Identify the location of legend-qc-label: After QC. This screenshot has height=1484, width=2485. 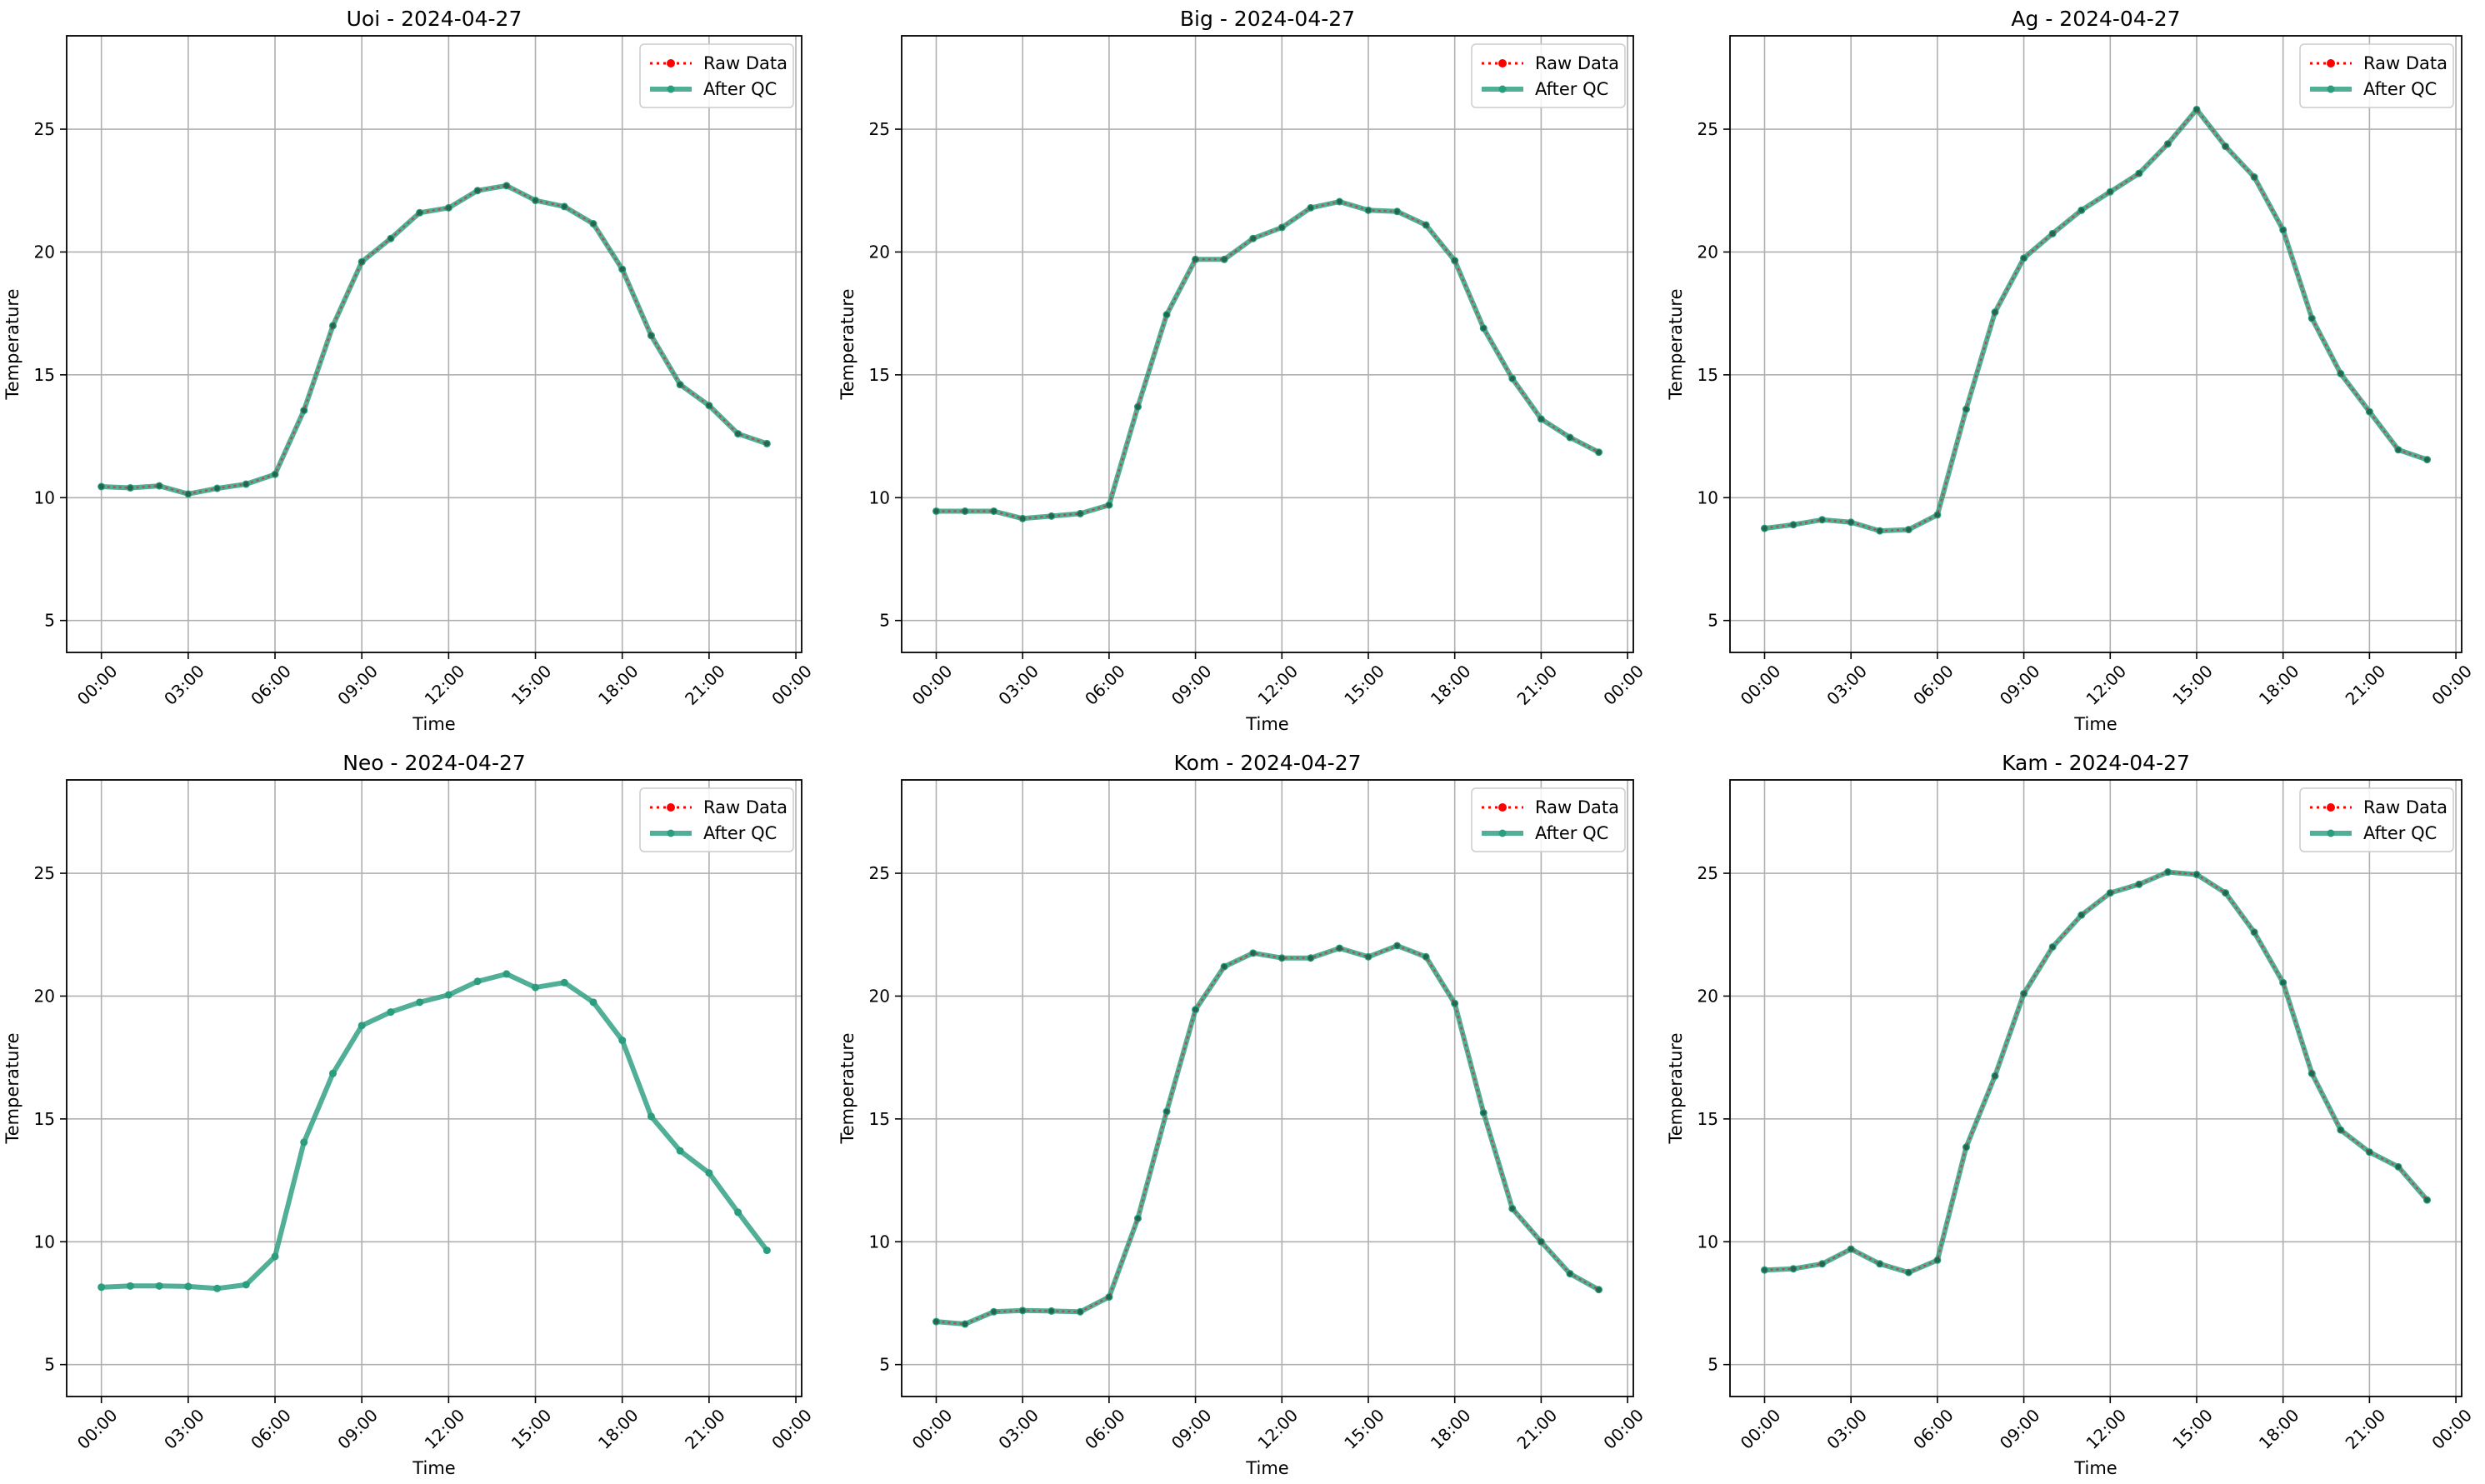
(2400, 833).